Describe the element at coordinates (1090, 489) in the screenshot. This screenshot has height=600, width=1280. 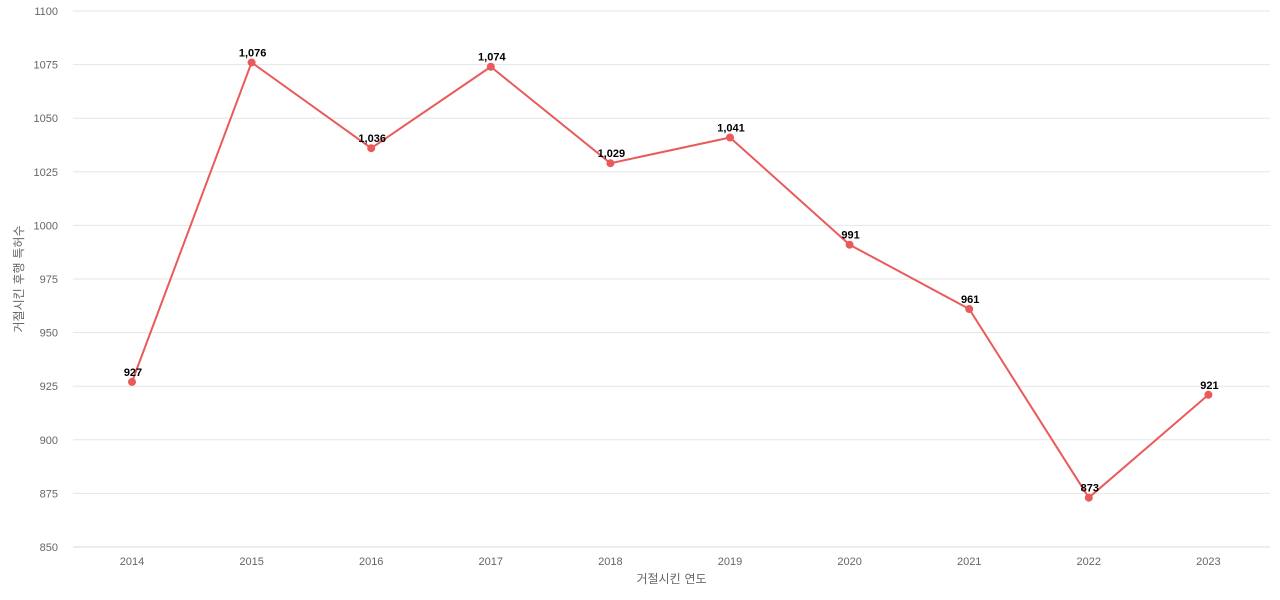
I see `data-label: 873` at that location.